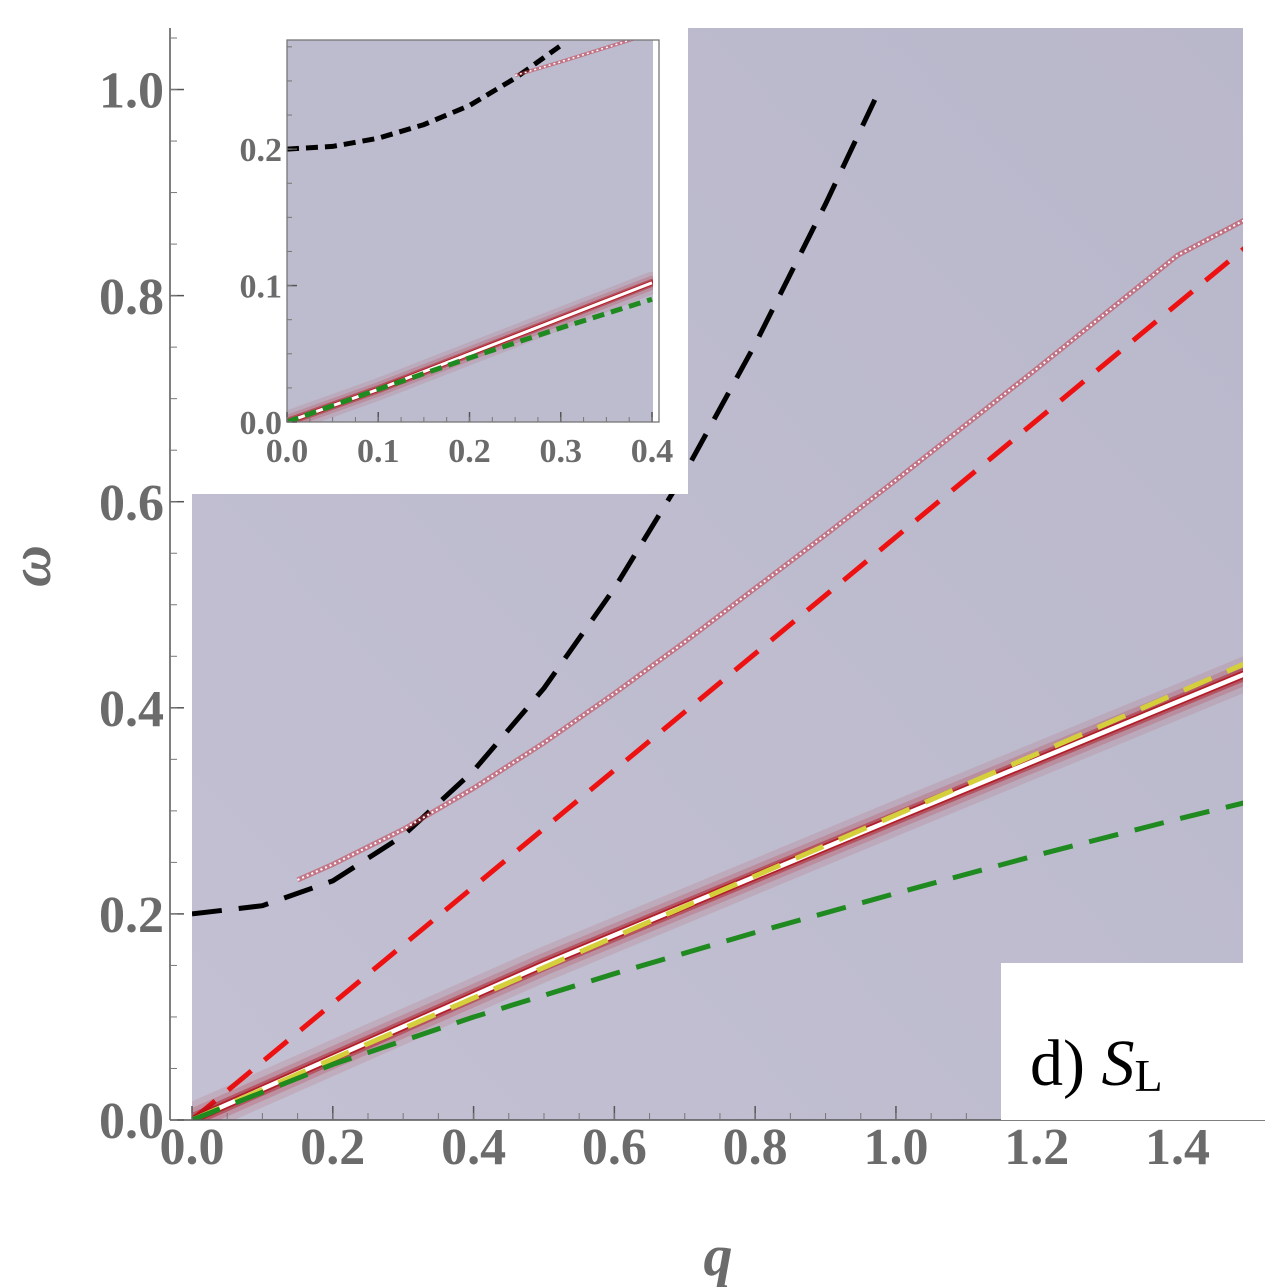 This screenshot has width=1267, height=1287. I want to click on series-gapped-mode, so click(425, 97).